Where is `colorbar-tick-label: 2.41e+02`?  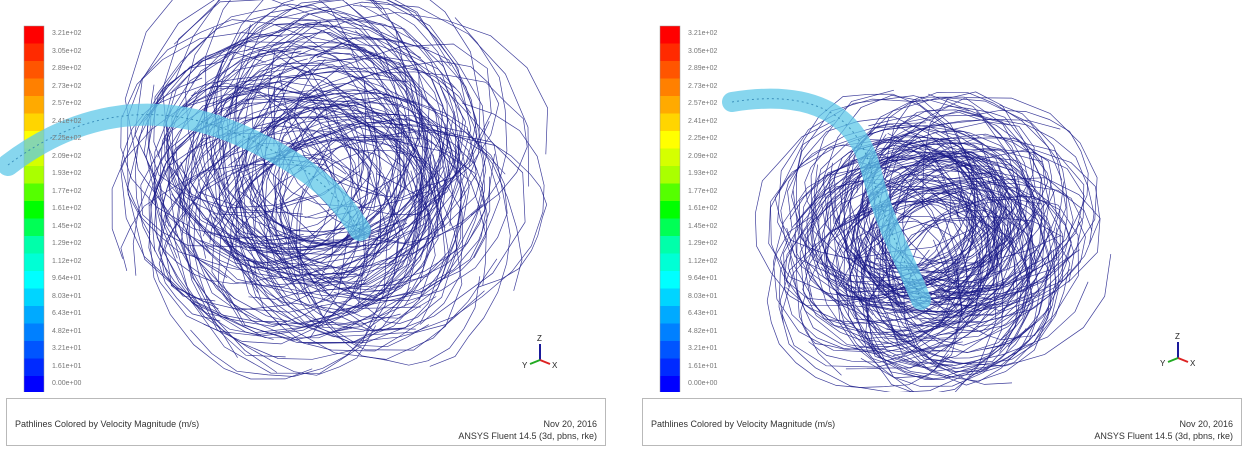 colorbar-tick-label: 2.41e+02 is located at coordinates (67, 121).